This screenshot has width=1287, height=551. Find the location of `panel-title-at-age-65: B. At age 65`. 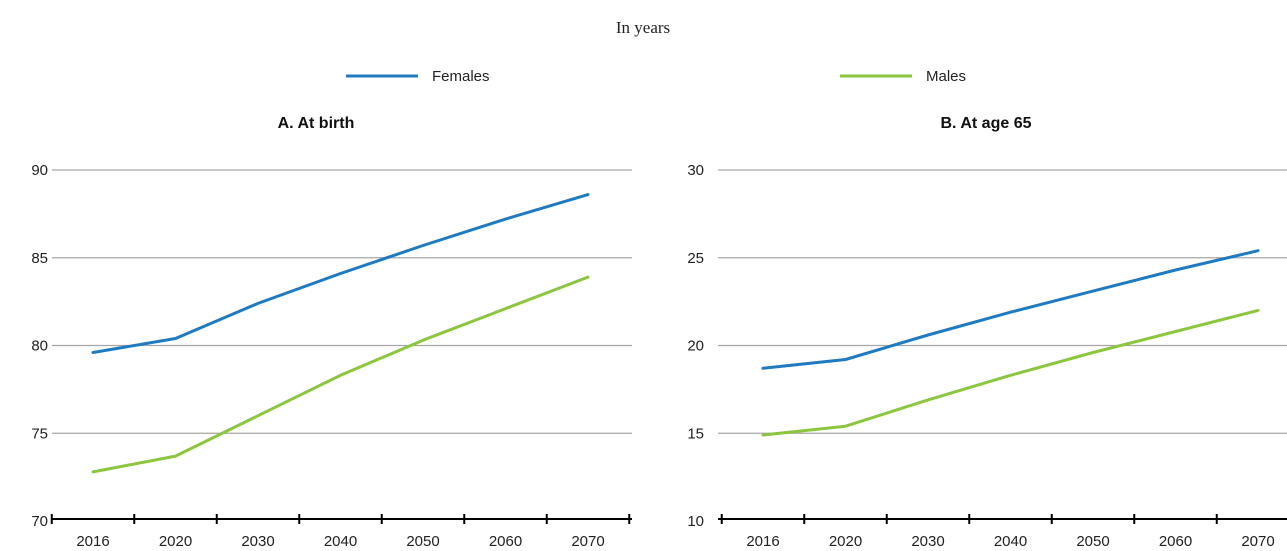

panel-title-at-age-65: B. At age 65 is located at coordinates (986, 123).